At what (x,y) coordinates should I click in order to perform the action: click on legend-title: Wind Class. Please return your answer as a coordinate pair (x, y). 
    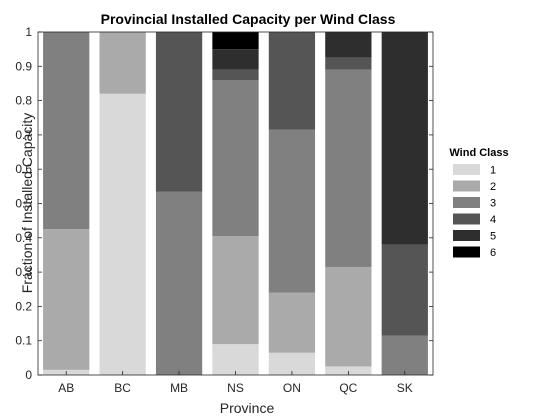
    Looking at the image, I should click on (478, 153).